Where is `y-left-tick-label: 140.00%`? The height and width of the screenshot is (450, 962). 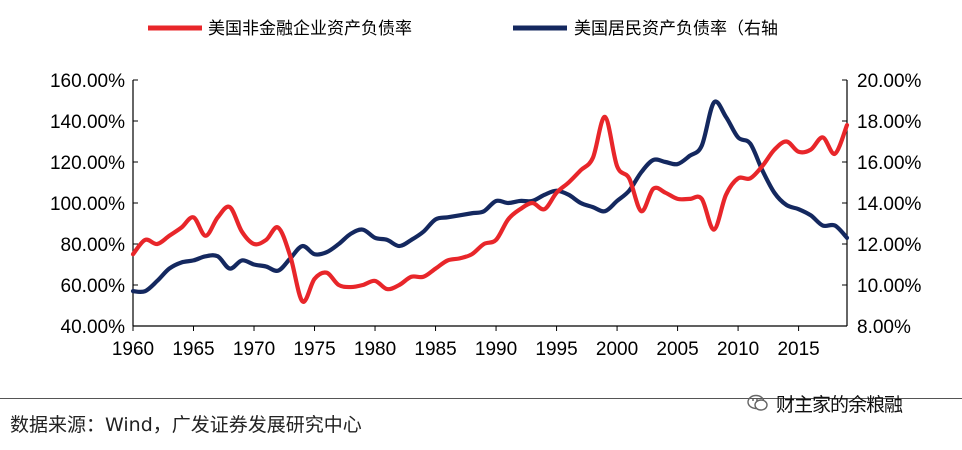 y-left-tick-label: 140.00% is located at coordinates (87, 122).